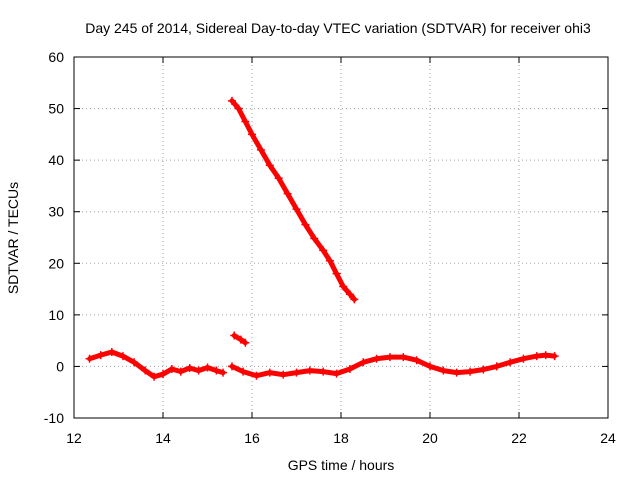 The width and height of the screenshot is (640, 480). What do you see at coordinates (54, 418) in the screenshot?
I see `y-tick-label: -10` at bounding box center [54, 418].